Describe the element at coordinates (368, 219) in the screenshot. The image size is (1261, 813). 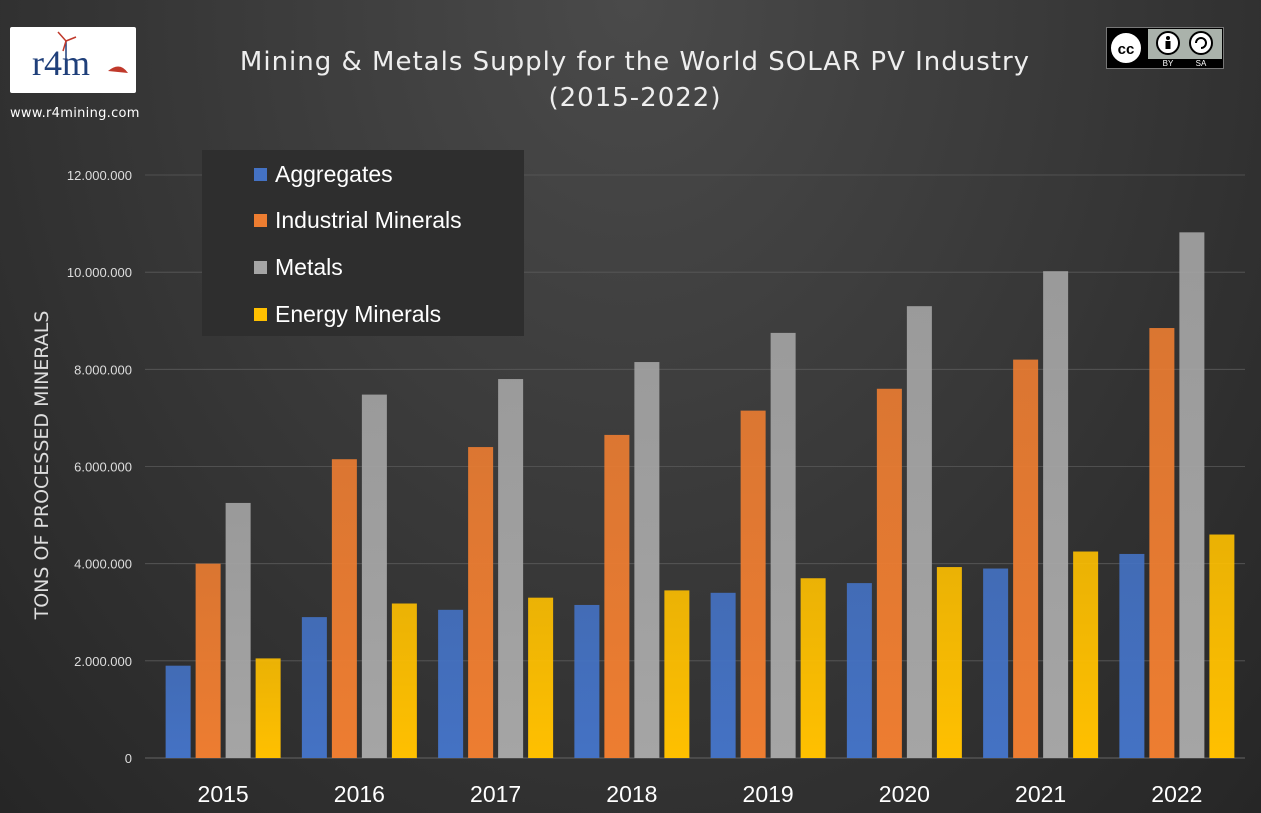
I see `legend-label: Industrial Minerals` at that location.